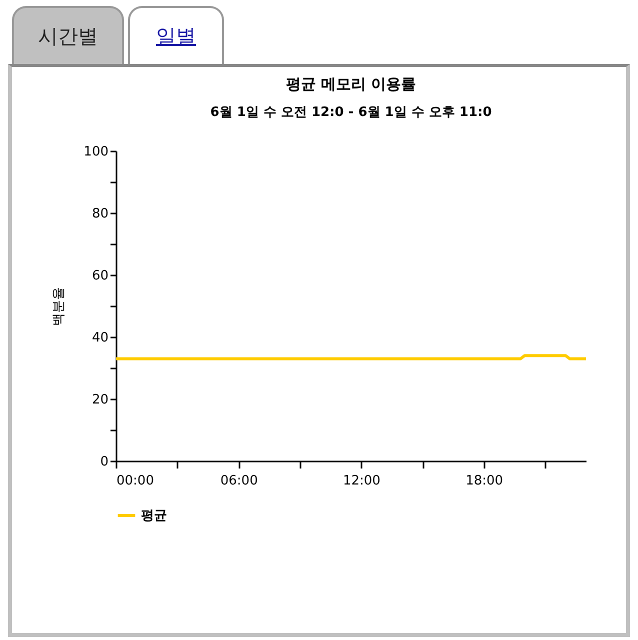 This screenshot has width=638, height=640. Describe the element at coordinates (96, 152) in the screenshot. I see `y-tick-label: 100` at that location.